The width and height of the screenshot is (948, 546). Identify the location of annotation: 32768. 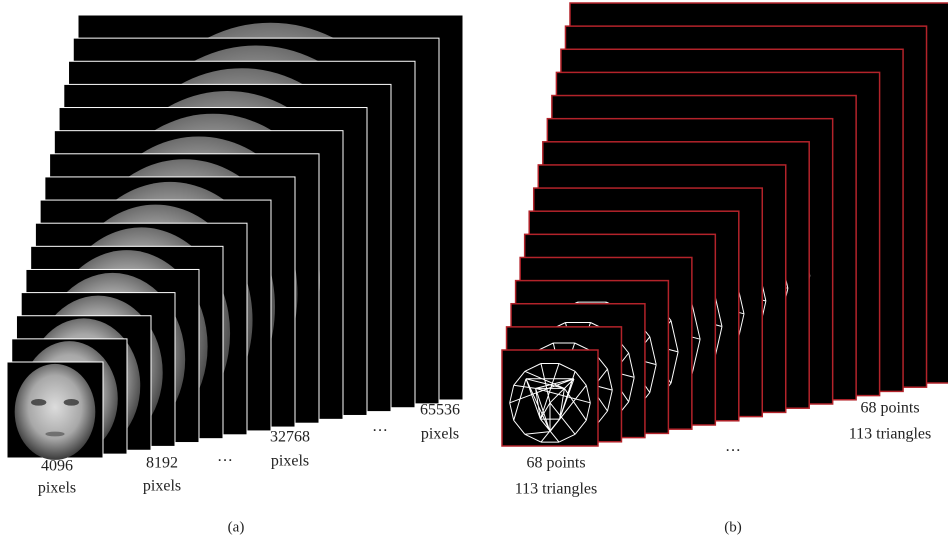
(290, 437).